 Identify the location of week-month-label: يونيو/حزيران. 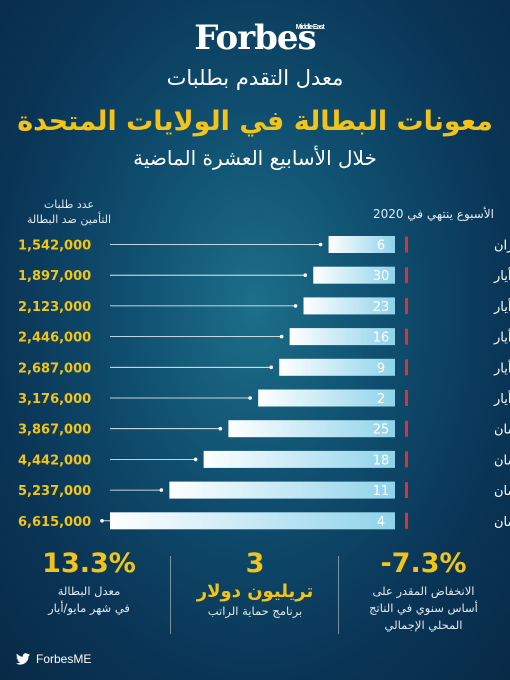
(502, 246).